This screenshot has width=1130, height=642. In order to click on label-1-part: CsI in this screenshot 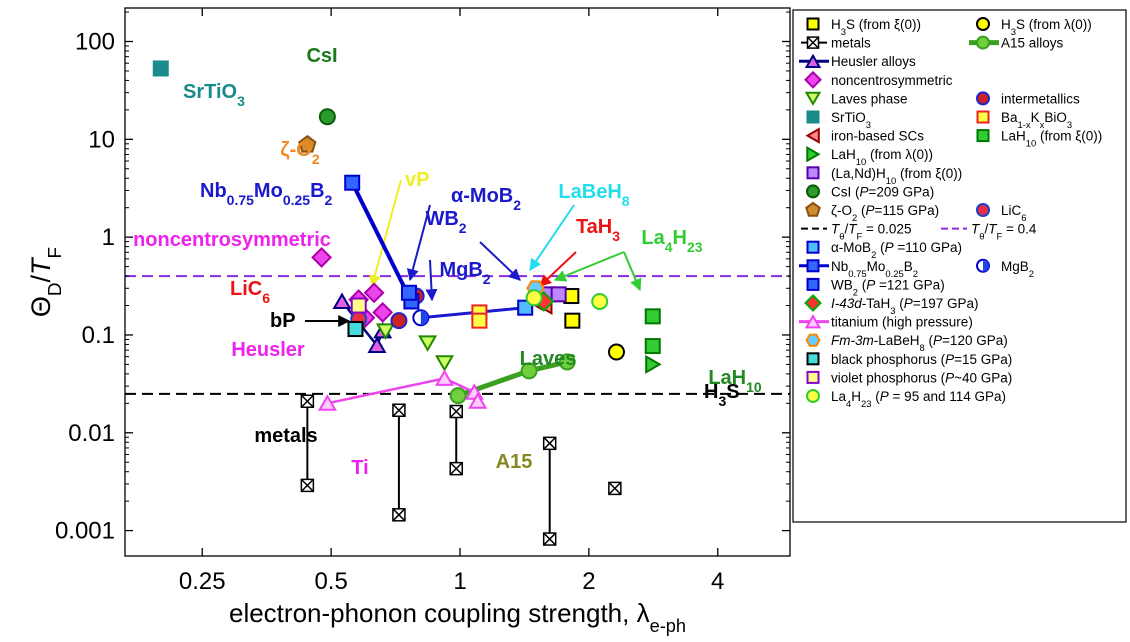, I will do `click(321, 56)`.